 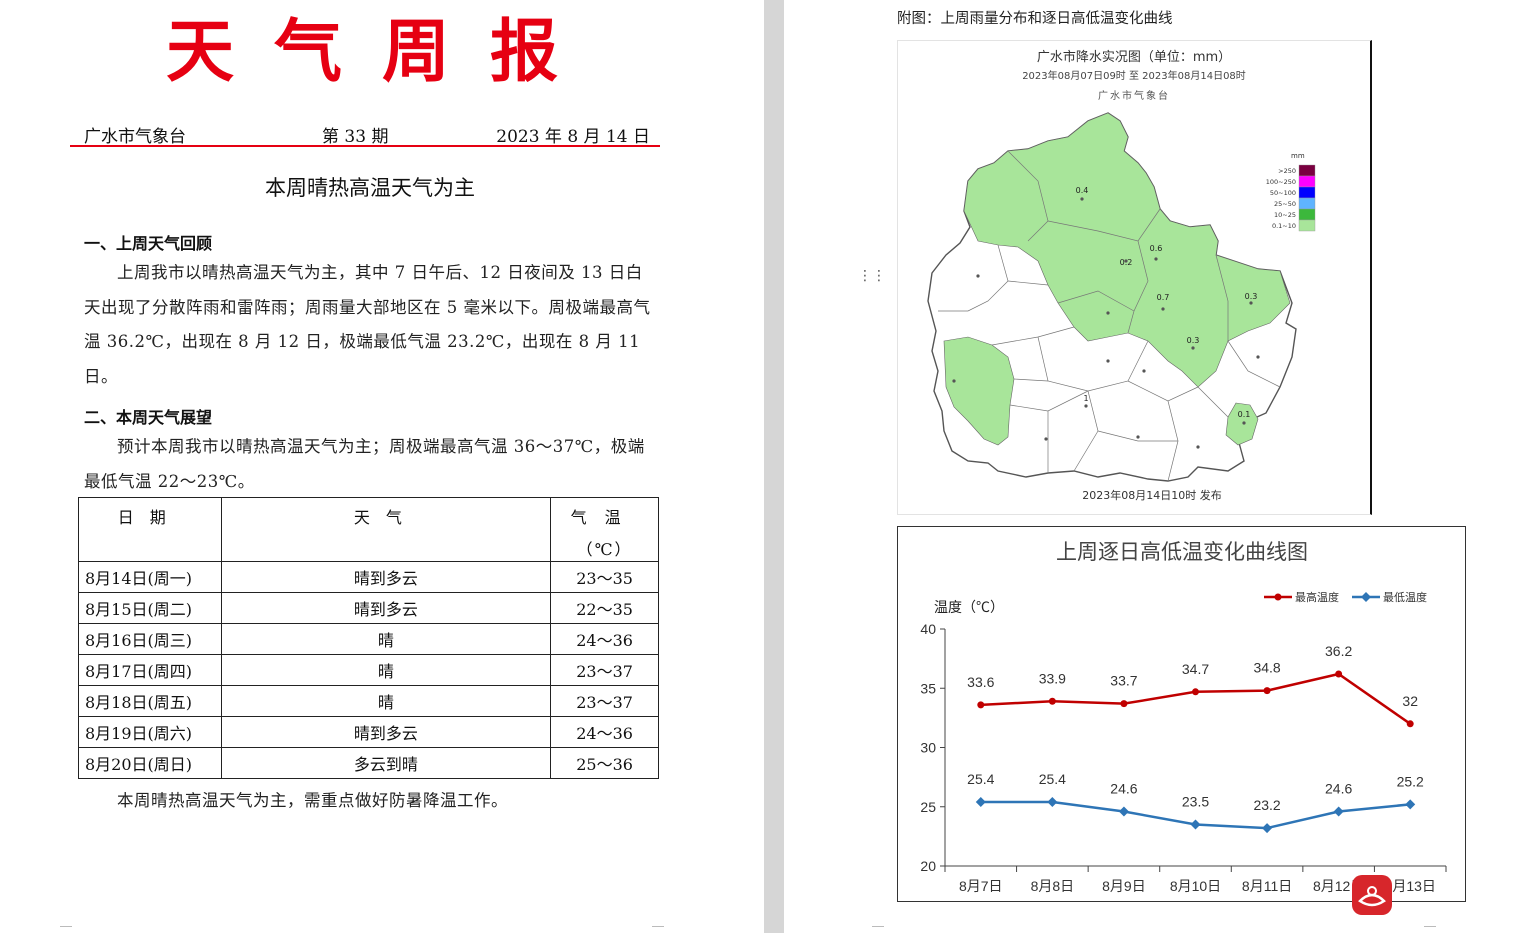 I want to click on drag-handle-icon: ⋮⋮, so click(x=872, y=276).